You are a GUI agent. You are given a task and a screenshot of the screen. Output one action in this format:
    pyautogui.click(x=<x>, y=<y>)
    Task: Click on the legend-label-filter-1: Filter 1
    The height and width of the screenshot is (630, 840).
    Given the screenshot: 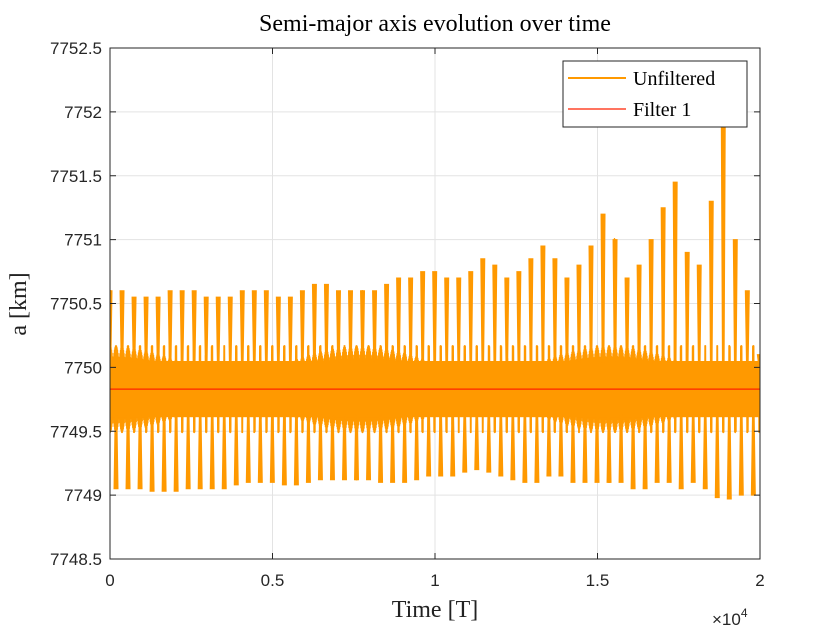 What is the action you would take?
    pyautogui.click(x=662, y=110)
    